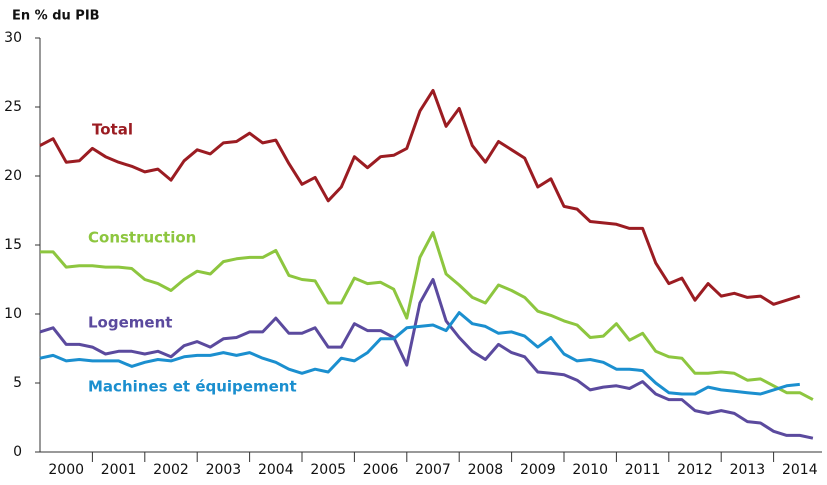  I want to click on x-tick-label: 2013, so click(748, 470).